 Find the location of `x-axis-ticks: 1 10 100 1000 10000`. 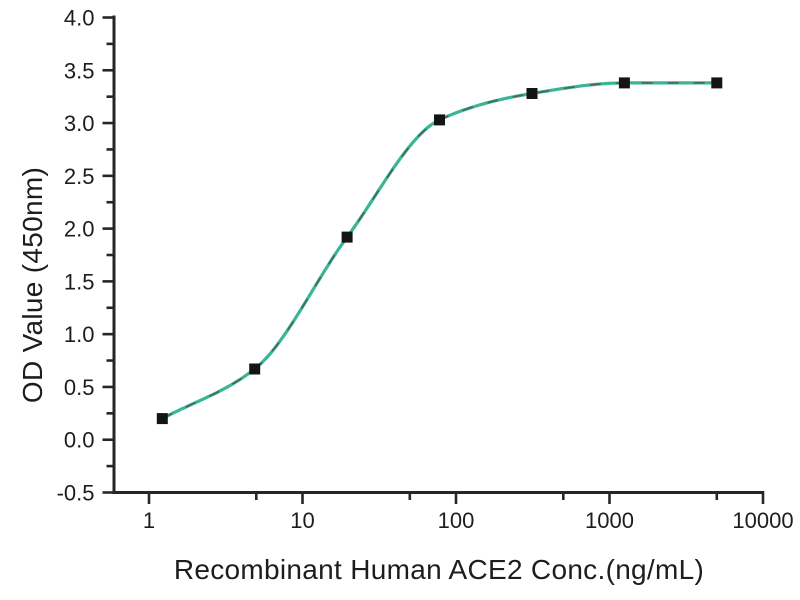

x-axis-ticks: 1 10 100 1000 10000 is located at coordinates (468, 513).